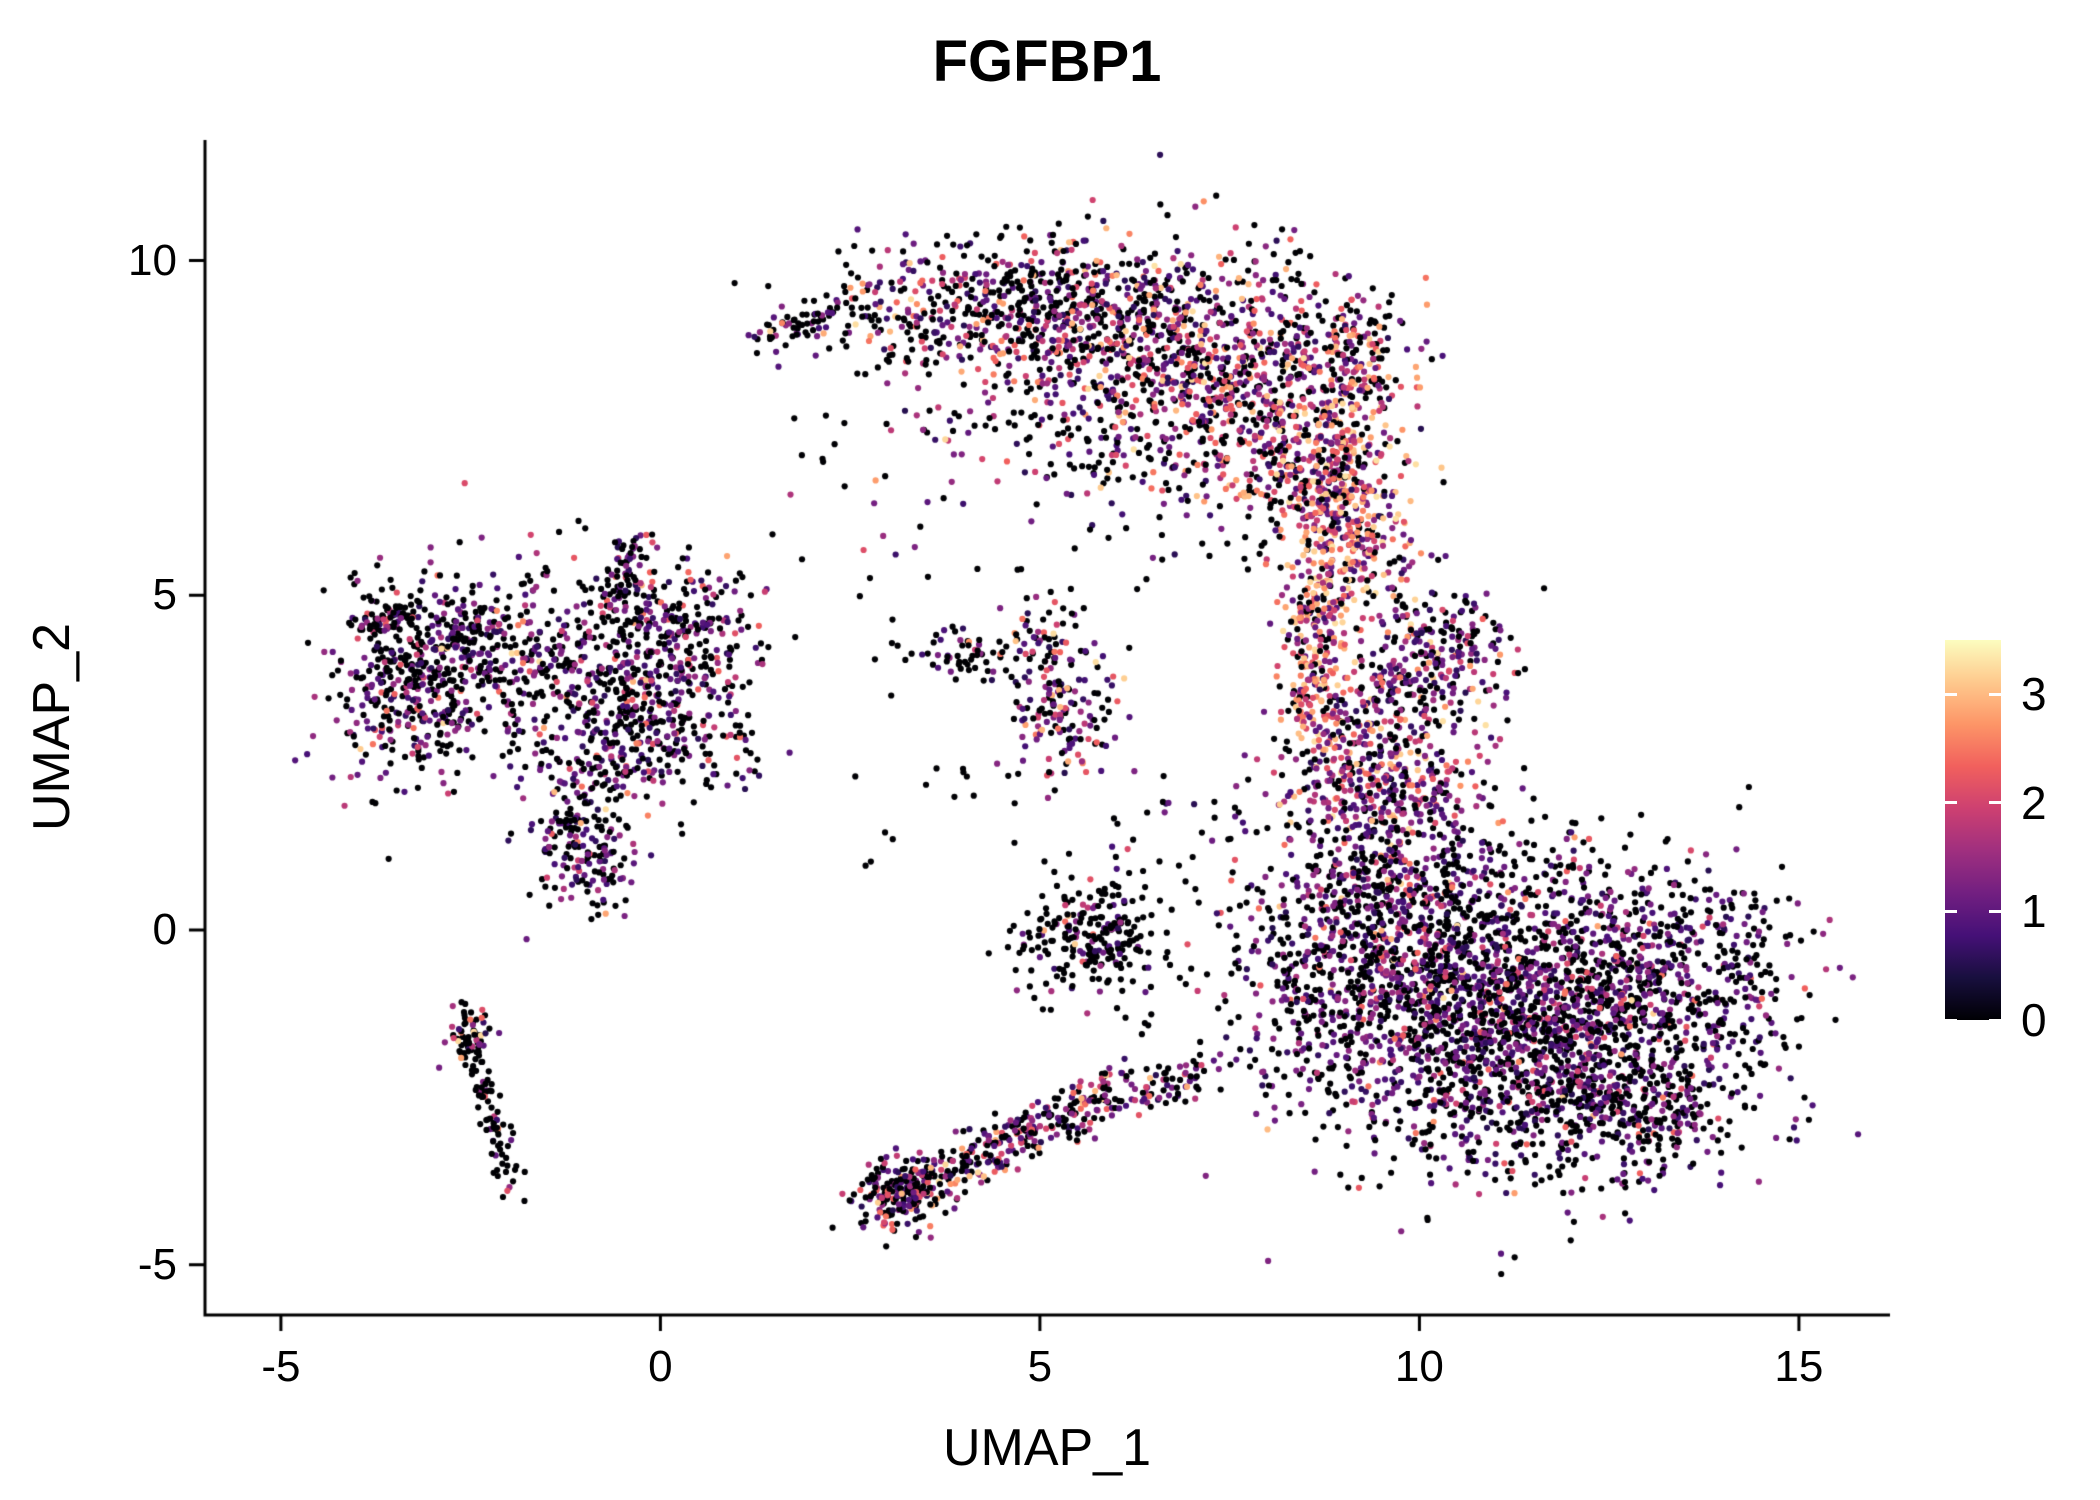 This screenshot has height=1500, width=2100. What do you see at coordinates (1047, 1448) in the screenshot?
I see `x-axis-label: UMAP_1` at bounding box center [1047, 1448].